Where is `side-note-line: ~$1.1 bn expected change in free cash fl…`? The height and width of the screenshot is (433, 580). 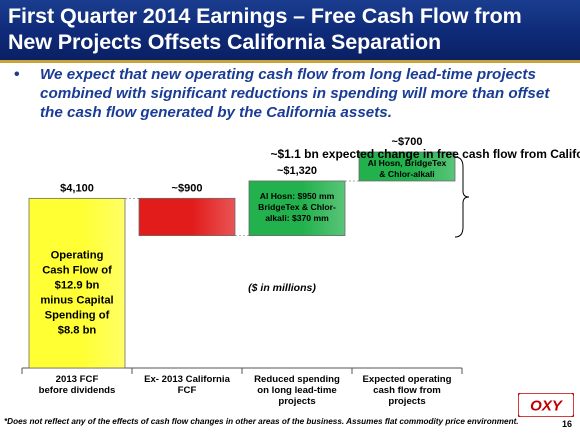 side-note-line: ~$1.1 bn expected change in free cash fl… is located at coordinates (425, 154).